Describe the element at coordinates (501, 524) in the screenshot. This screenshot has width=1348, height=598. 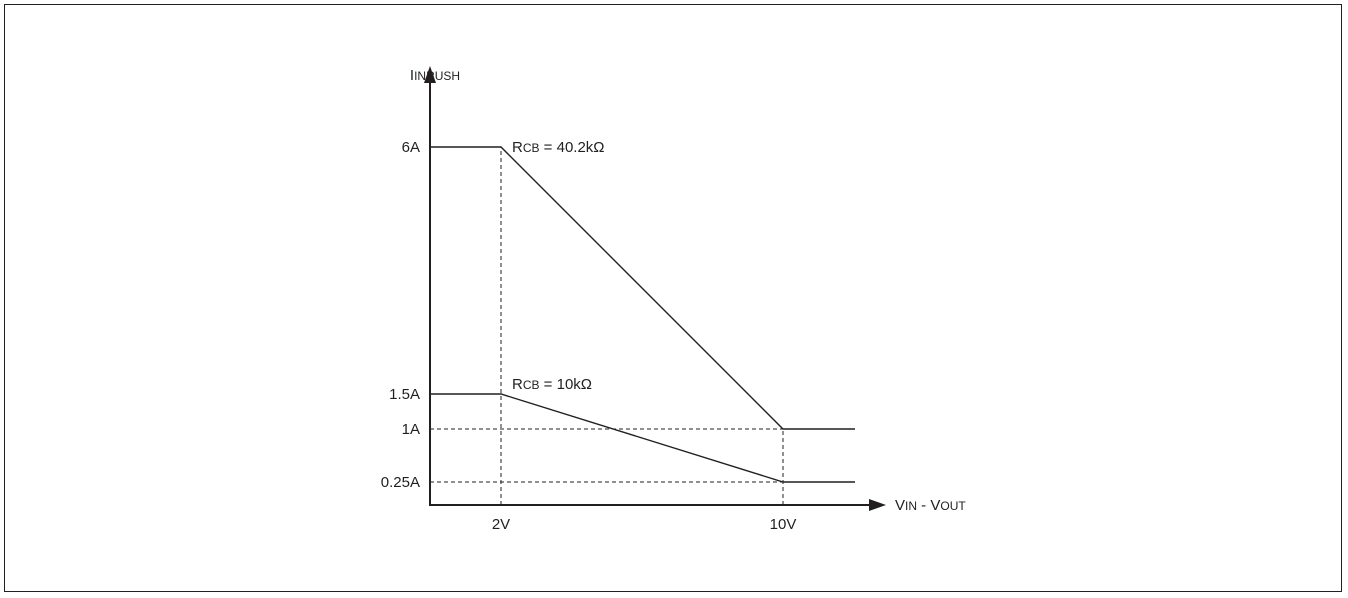
I see `x-tick-label-0: 2V` at that location.